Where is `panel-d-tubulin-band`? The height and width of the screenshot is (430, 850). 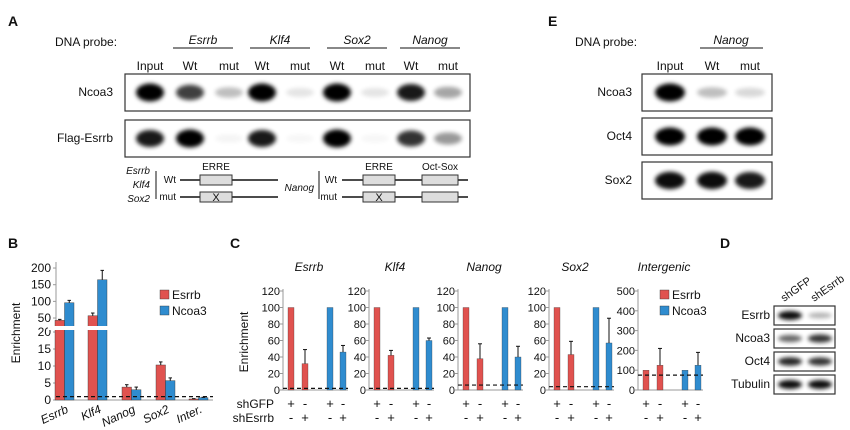
panel-d-tubulin-band is located at coordinates (790, 384).